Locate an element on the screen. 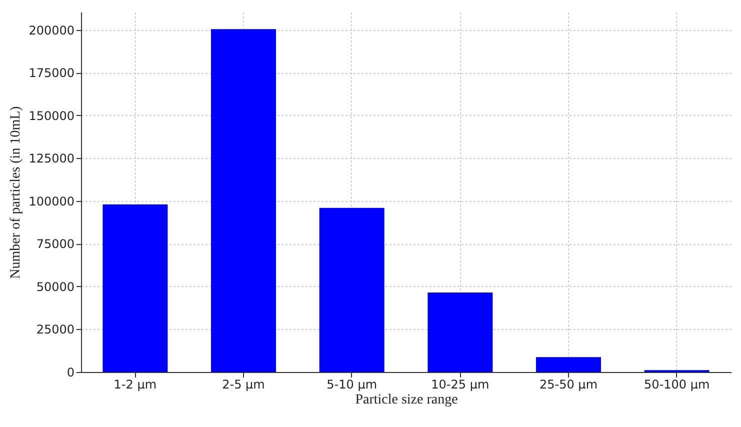  y-axis-title: Number of particles (in 10mL) is located at coordinates (16, 192).